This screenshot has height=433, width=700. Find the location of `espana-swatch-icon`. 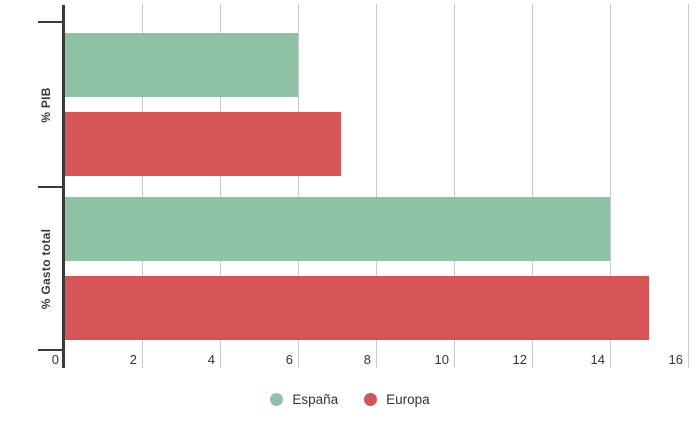

espana-swatch-icon is located at coordinates (277, 399).